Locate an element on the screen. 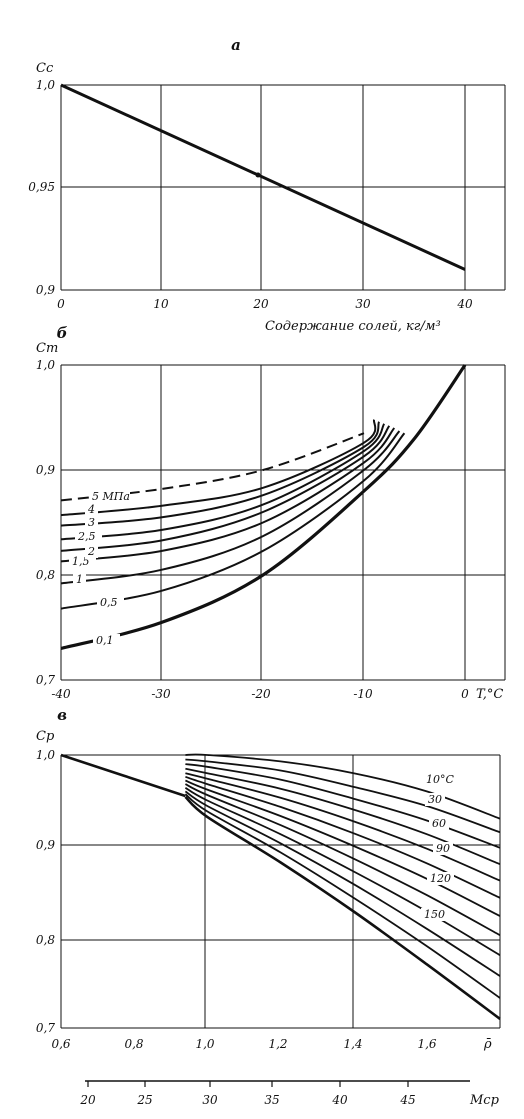 This screenshot has width=524, height=1119. curve-label: 0,5 is located at coordinates (109, 602).